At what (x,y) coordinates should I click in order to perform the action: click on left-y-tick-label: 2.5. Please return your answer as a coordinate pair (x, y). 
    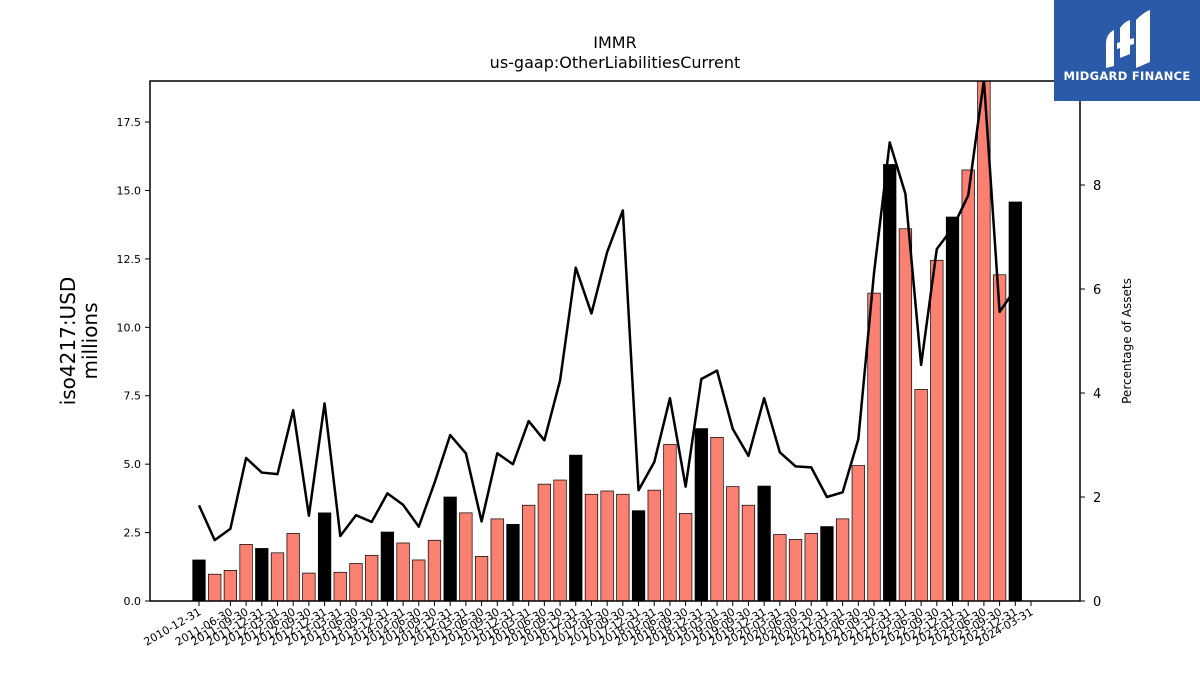
    Looking at the image, I should click on (133, 533).